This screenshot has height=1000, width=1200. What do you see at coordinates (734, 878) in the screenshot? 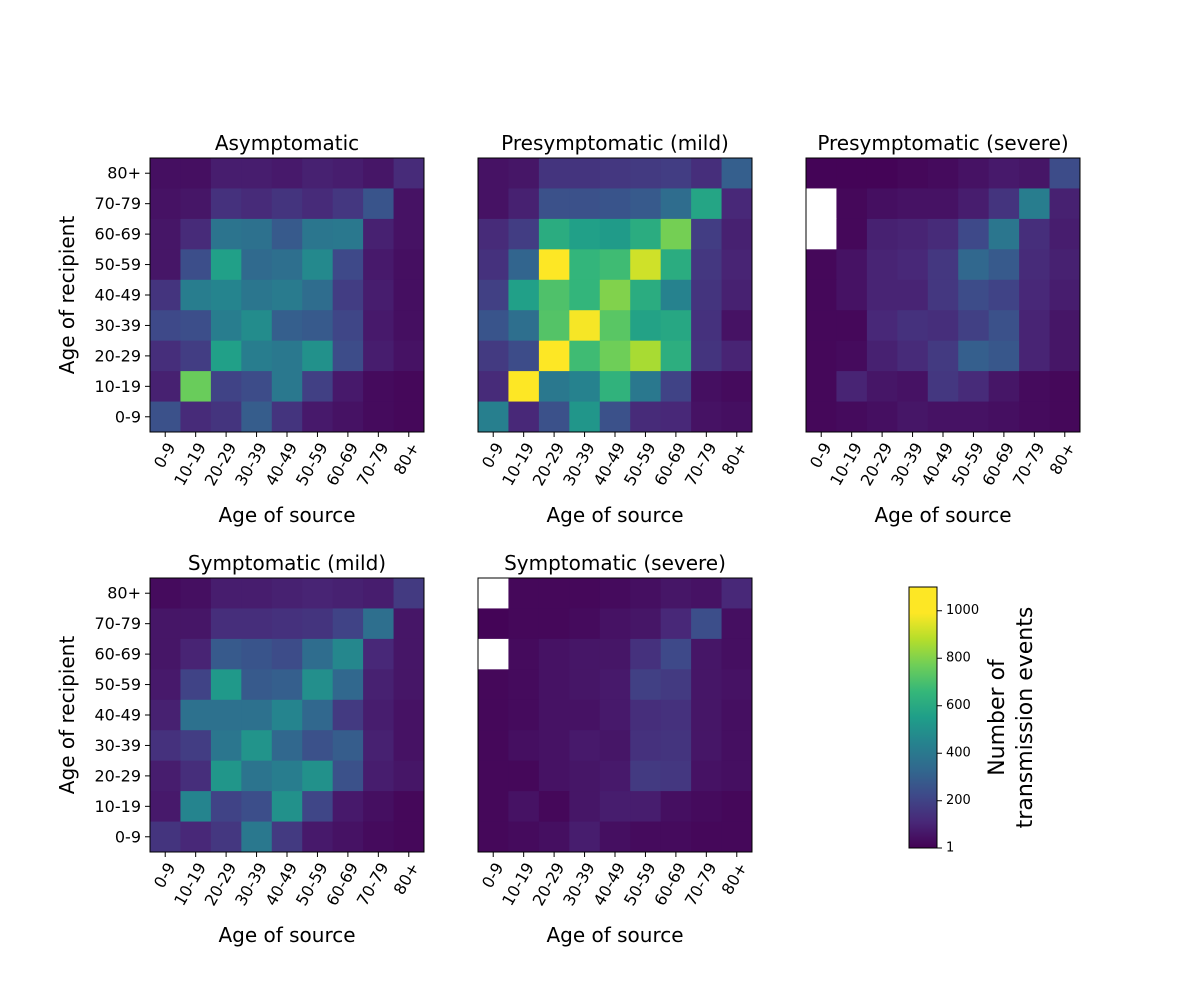
I see `x-tick-label: 80+` at bounding box center [734, 878].